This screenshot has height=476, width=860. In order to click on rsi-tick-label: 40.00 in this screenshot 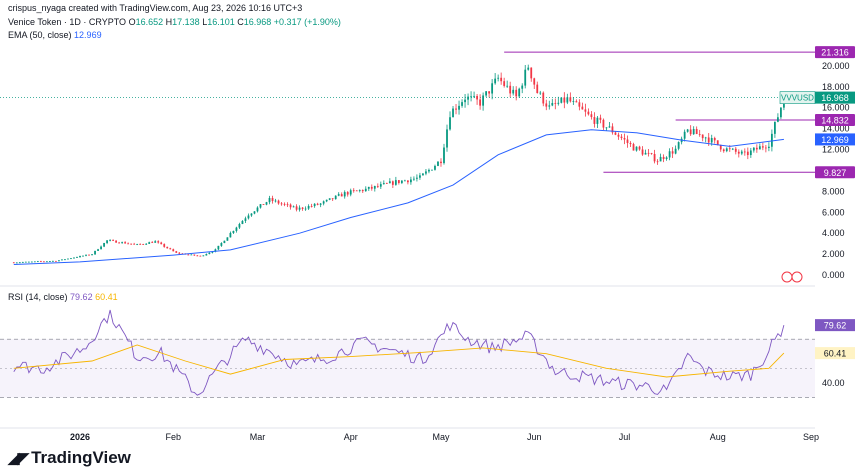, I will do `click(833, 383)`.